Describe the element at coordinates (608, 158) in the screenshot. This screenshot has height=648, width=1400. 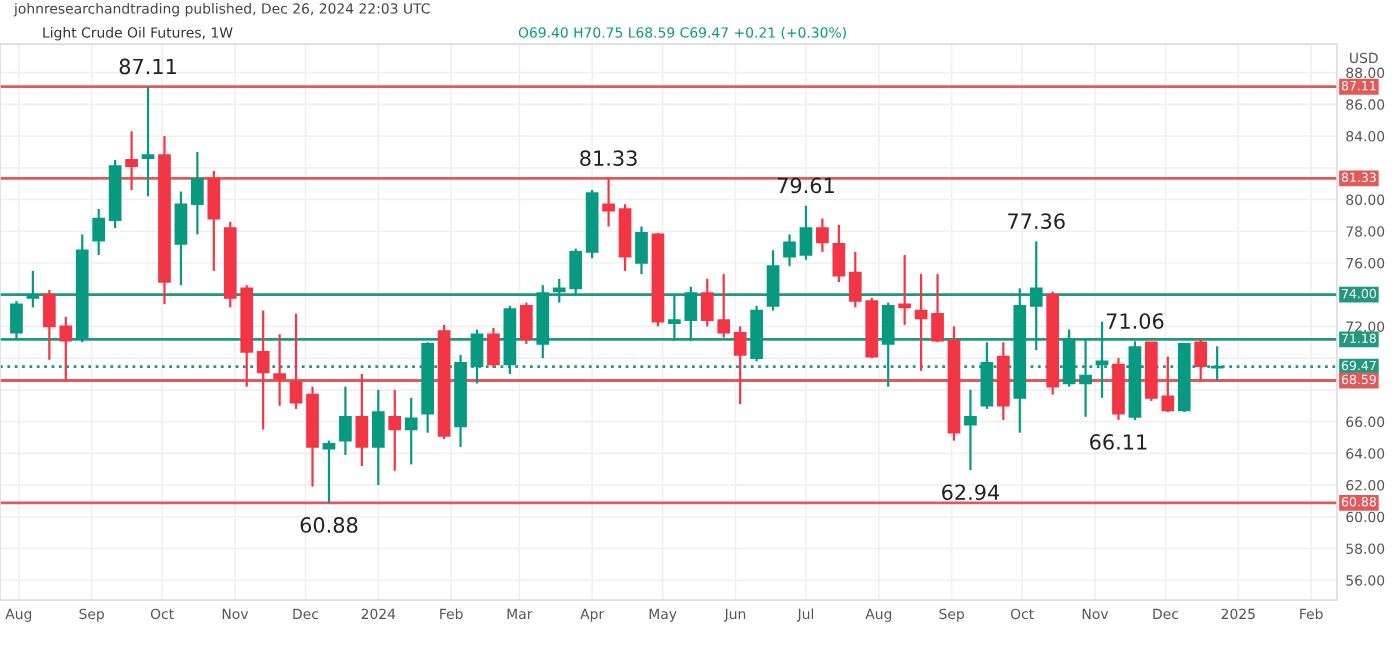
I see `annotation: 81.33` at that location.